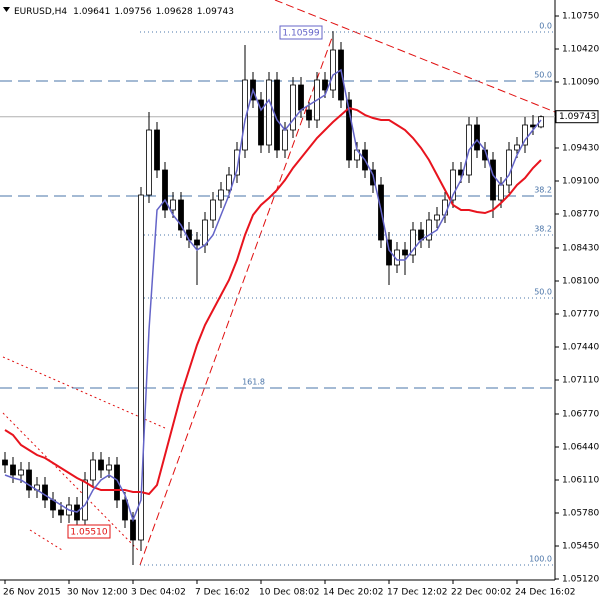 The image size is (600, 600). What do you see at coordinates (132, 12) in the screenshot?
I see `high: 1.09756` at bounding box center [132, 12].